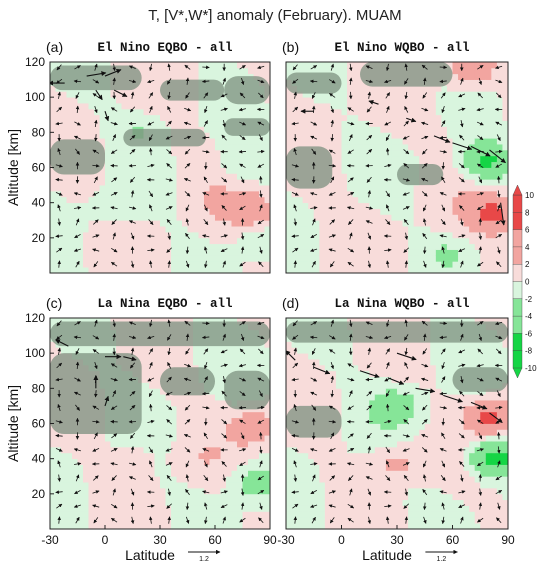 This screenshot has width=550, height=572. Describe the element at coordinates (160, 423) in the screenshot. I see `panel-c-field` at that location.